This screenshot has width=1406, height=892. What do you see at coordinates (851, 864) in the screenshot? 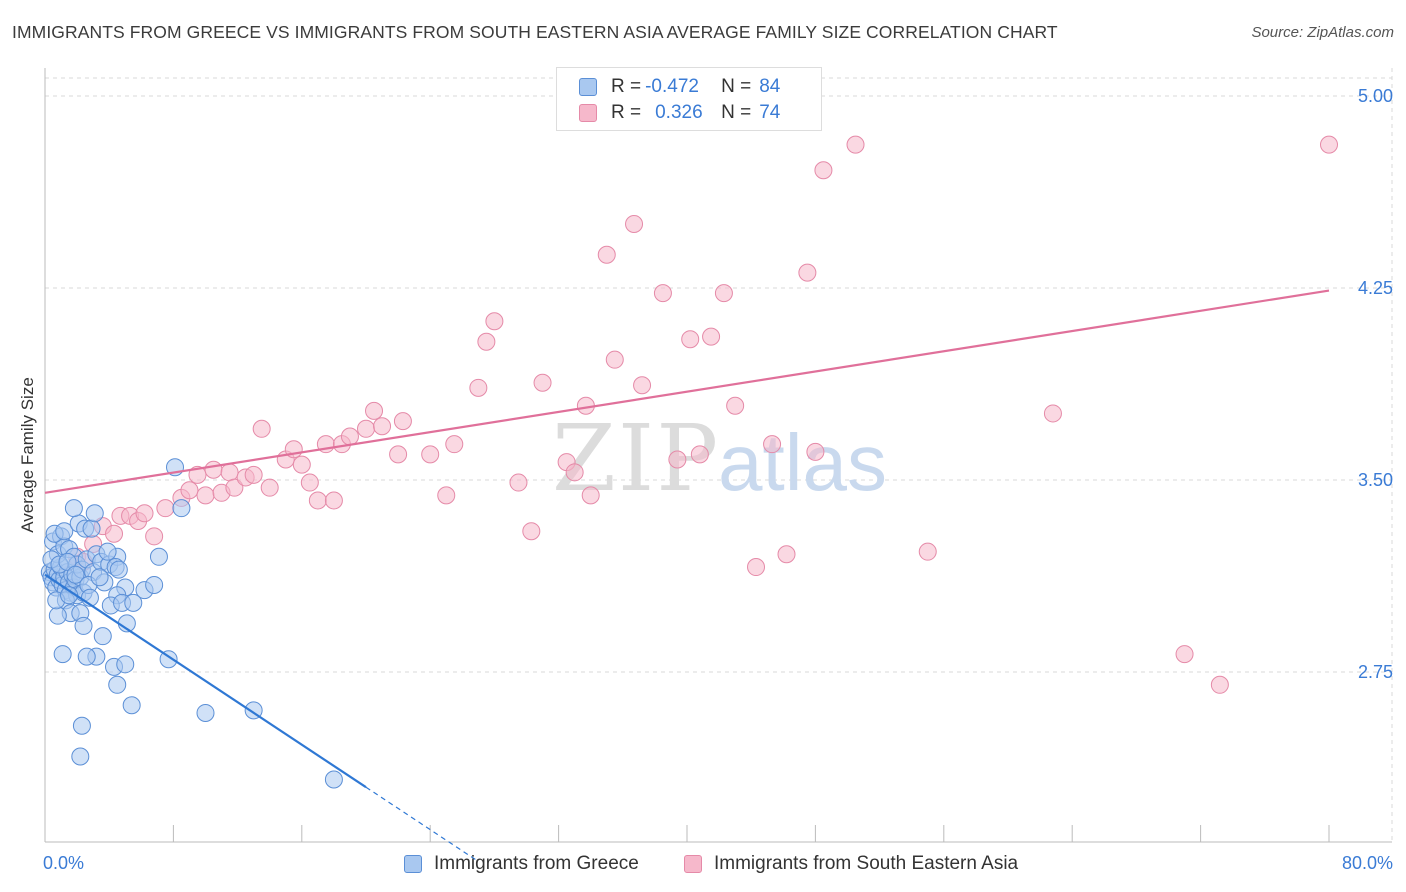
I see `bottom-legend-sea: Immigrants from South Eastern Asia` at bounding box center [851, 864].